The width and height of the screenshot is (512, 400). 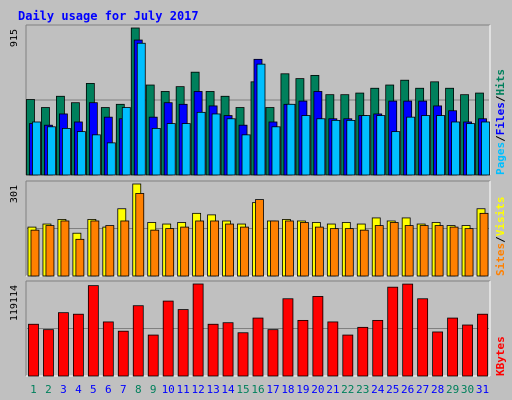 I want to click on x-tick-label-day-20: 20, so click(x=317, y=389).